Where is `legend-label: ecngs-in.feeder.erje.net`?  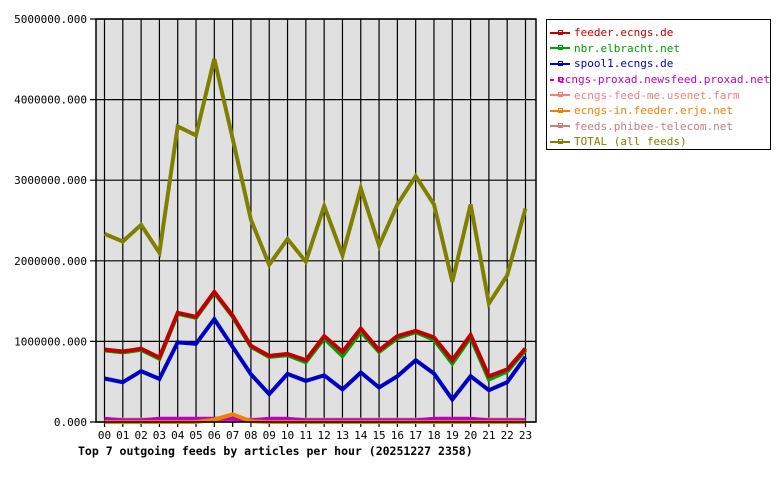 legend-label: ecngs-in.feeder.erje.net is located at coordinates (653, 111).